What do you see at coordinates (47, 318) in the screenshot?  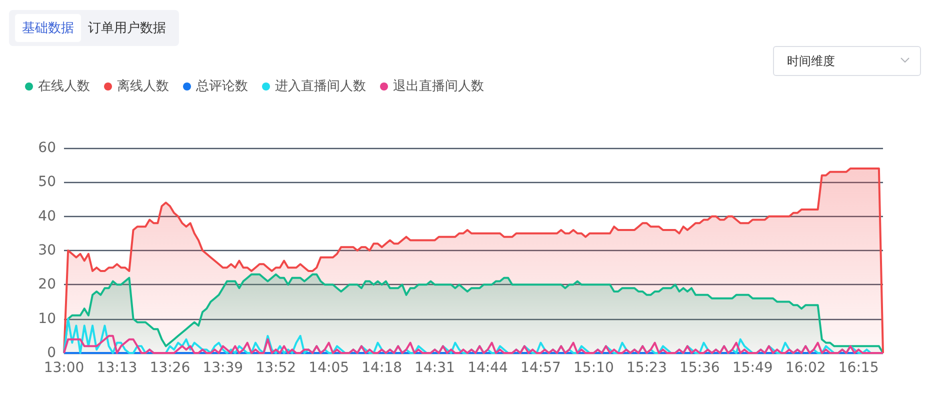 I see `y-tick-label: 10` at bounding box center [47, 318].